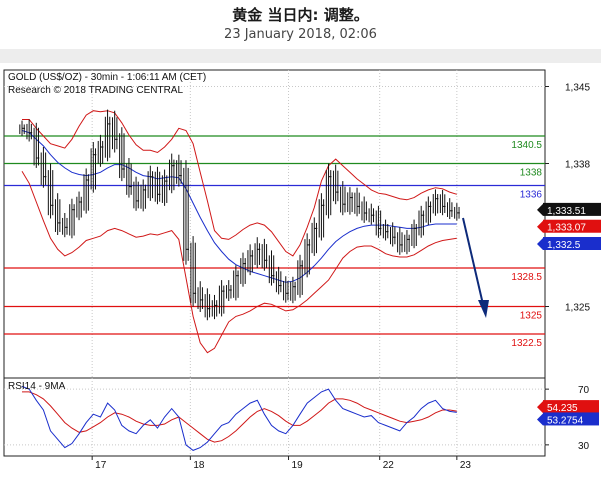 The width and height of the screenshot is (601, 483). What do you see at coordinates (107, 77) in the screenshot?
I see `price-info-line: GOLD (US$/OZ) - 30min - 1:06:11 AM (CET)` at bounding box center [107, 77].